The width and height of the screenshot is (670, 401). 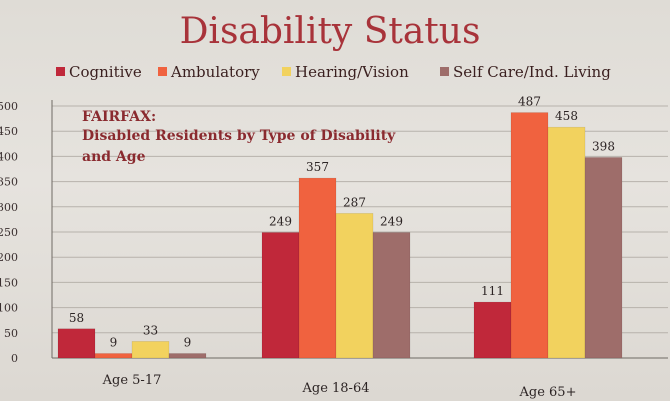 I want to click on legend-label: Ambulatory, so click(x=215, y=72).